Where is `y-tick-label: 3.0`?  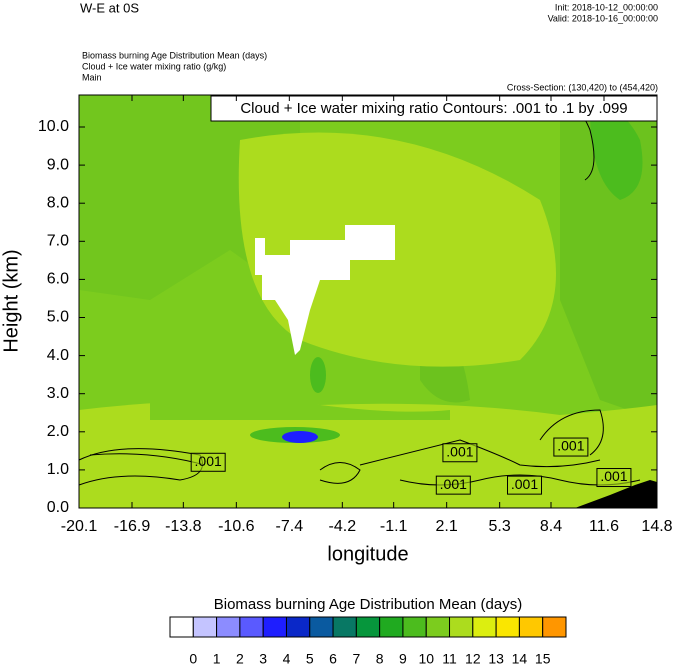
y-tick-label: 3.0 is located at coordinates (58, 393).